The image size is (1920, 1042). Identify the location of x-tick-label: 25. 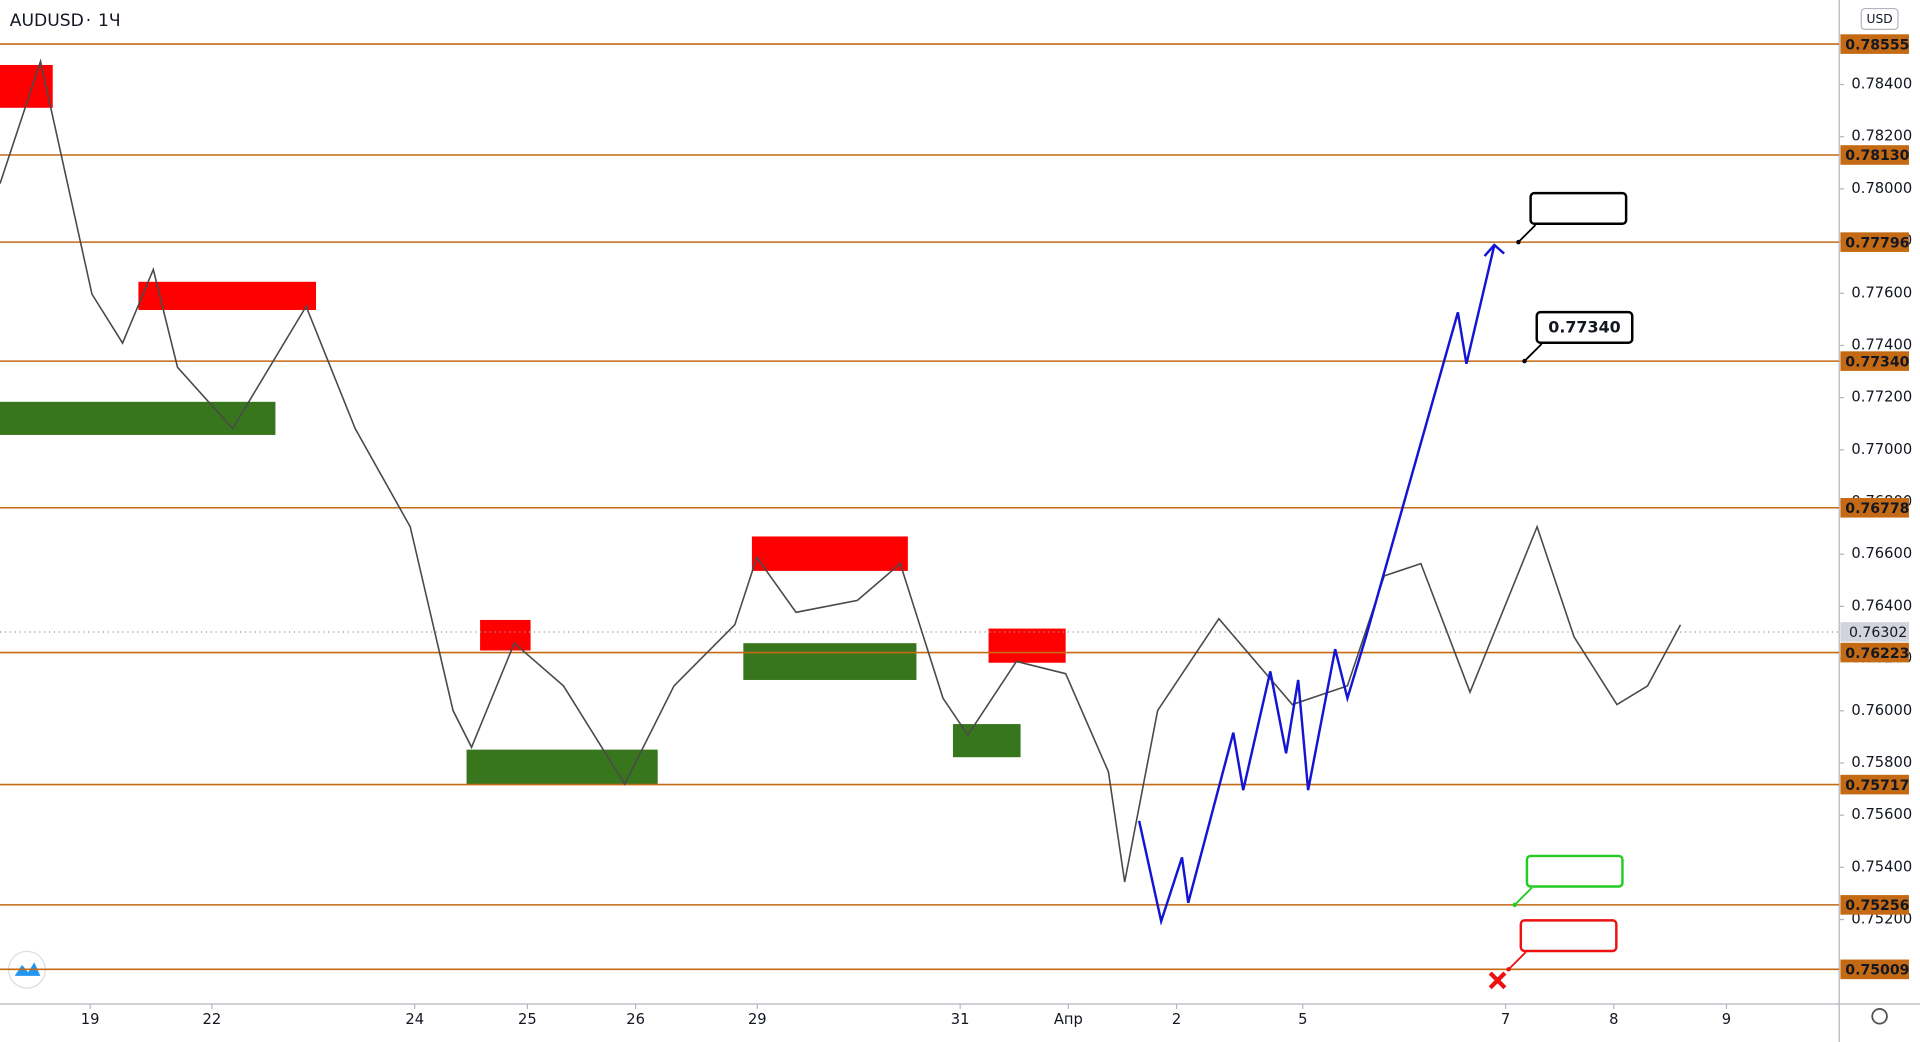
(527, 1019).